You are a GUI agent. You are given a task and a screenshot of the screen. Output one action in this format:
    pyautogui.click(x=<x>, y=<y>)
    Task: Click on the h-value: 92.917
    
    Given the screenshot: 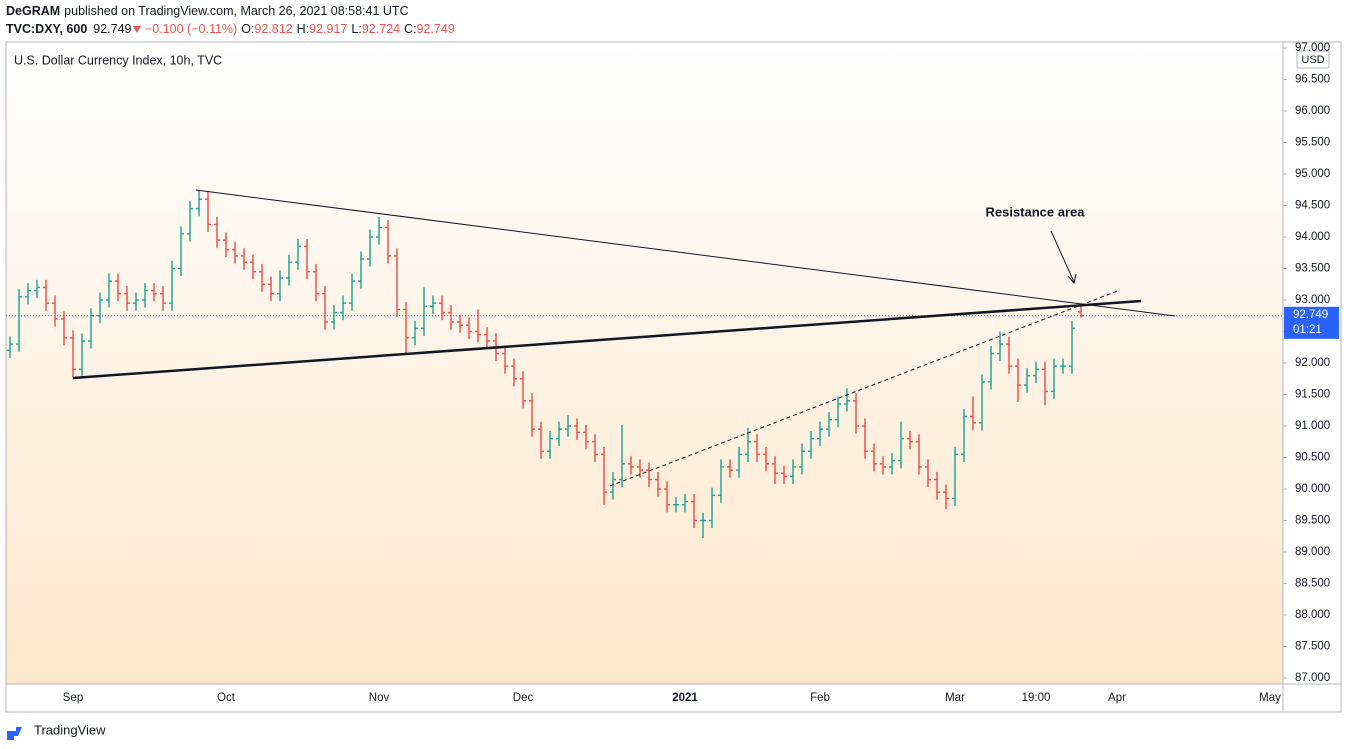 What is the action you would take?
    pyautogui.click(x=328, y=29)
    